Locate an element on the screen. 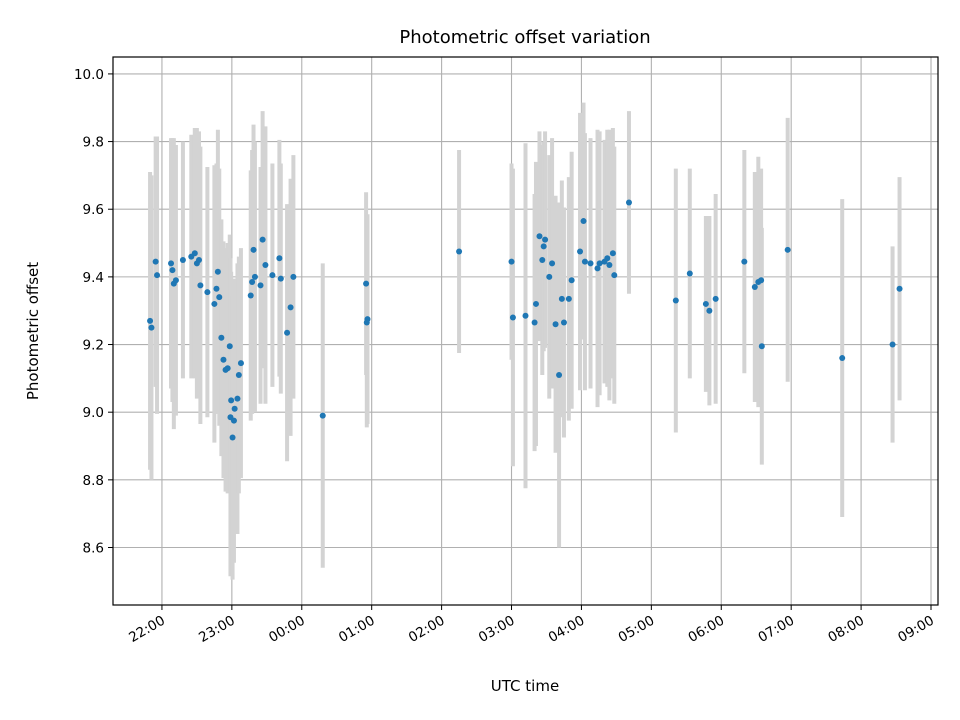 This screenshot has width=960, height=720. y-tick-label: 9.8 is located at coordinates (93, 143).